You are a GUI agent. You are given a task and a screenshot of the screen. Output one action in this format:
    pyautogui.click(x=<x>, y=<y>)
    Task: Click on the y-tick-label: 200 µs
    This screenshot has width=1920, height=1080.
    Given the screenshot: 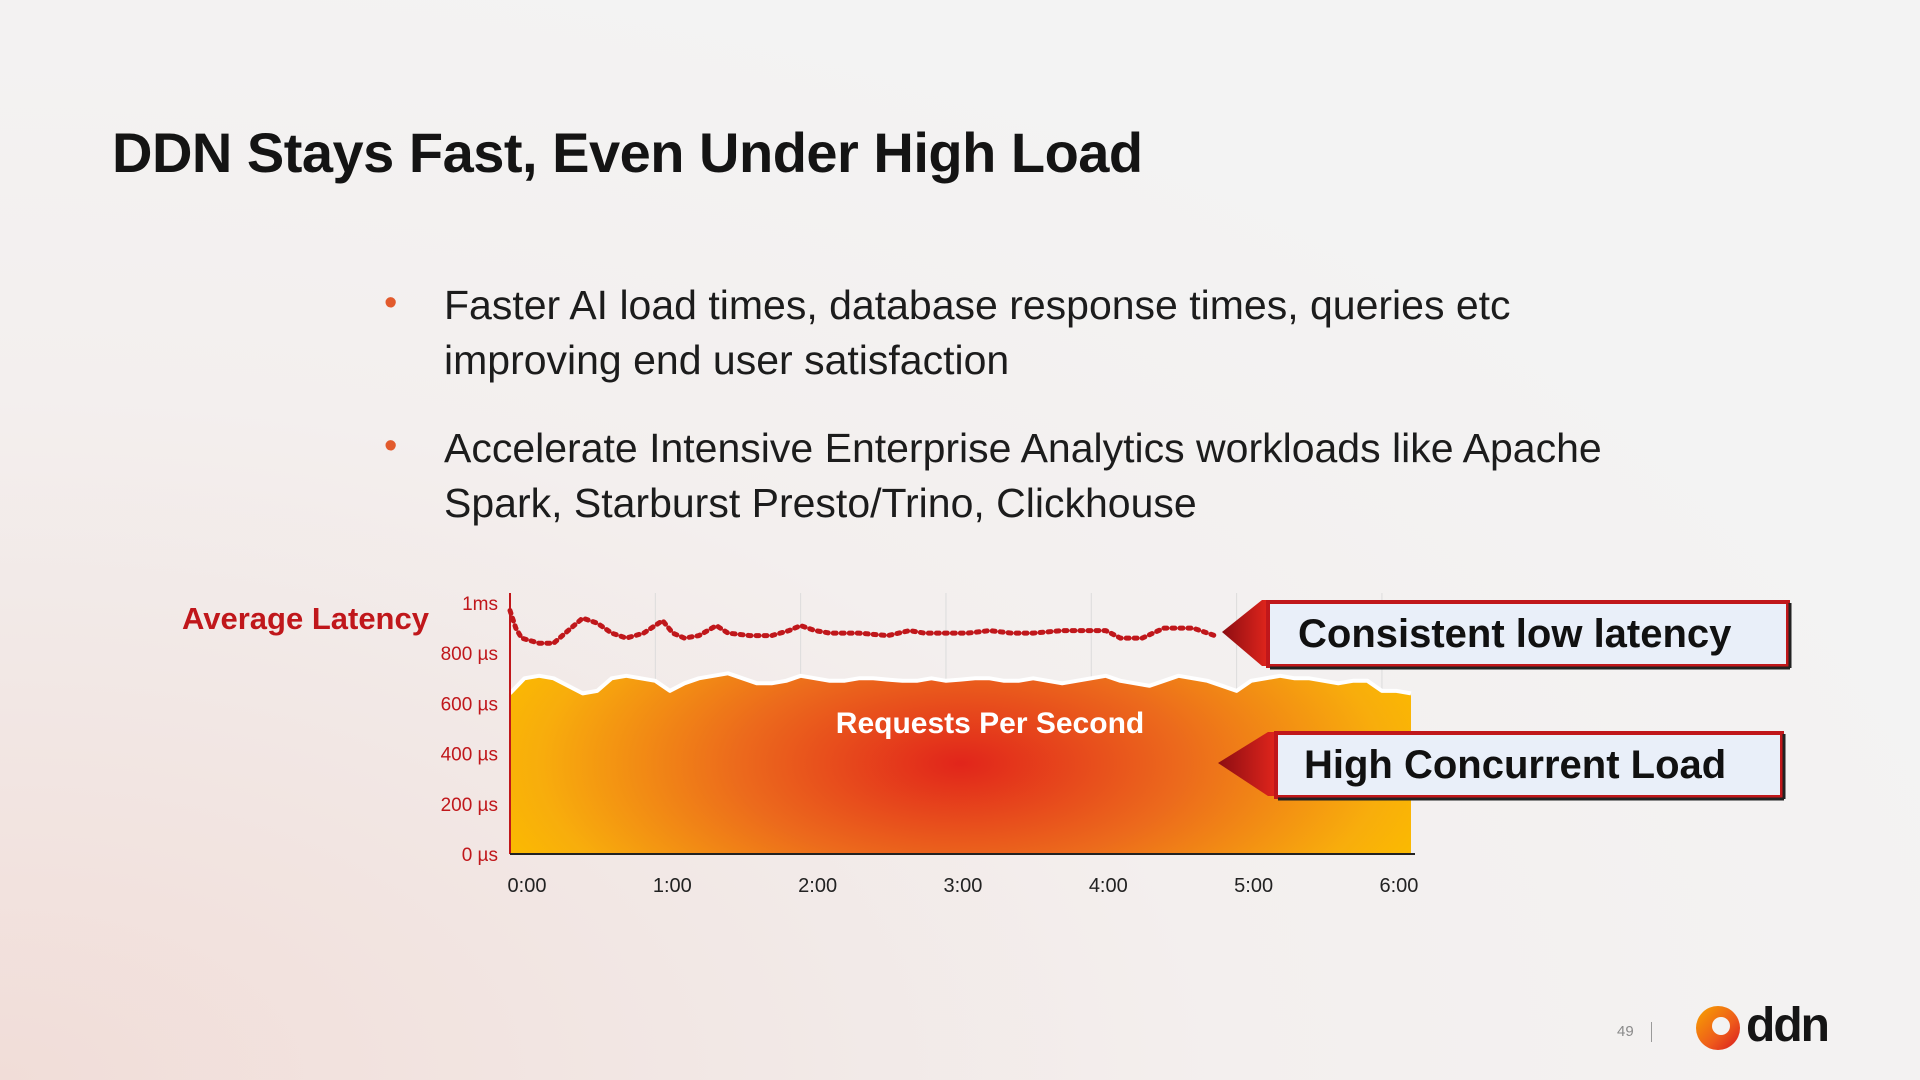 What is the action you would take?
    pyautogui.click(x=469, y=805)
    